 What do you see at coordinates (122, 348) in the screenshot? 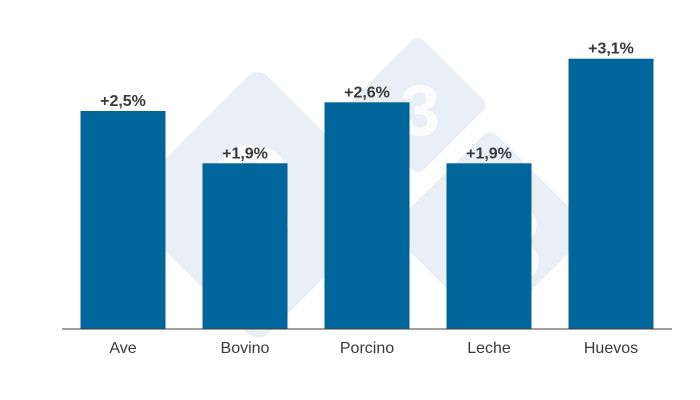
I see `category-label-ave: Ave` at bounding box center [122, 348].